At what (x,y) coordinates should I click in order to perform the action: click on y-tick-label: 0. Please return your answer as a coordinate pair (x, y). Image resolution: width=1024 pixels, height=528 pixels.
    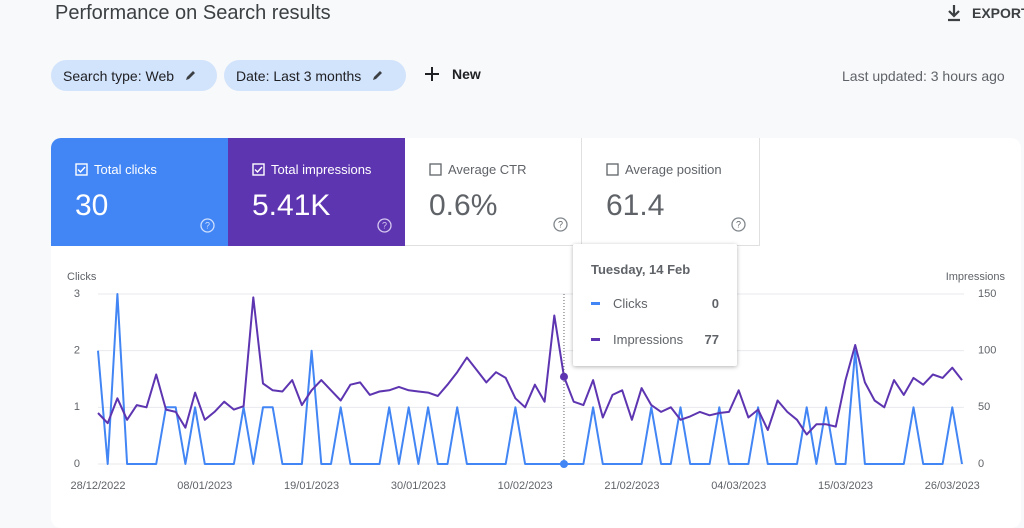
    Looking at the image, I should click on (77, 464).